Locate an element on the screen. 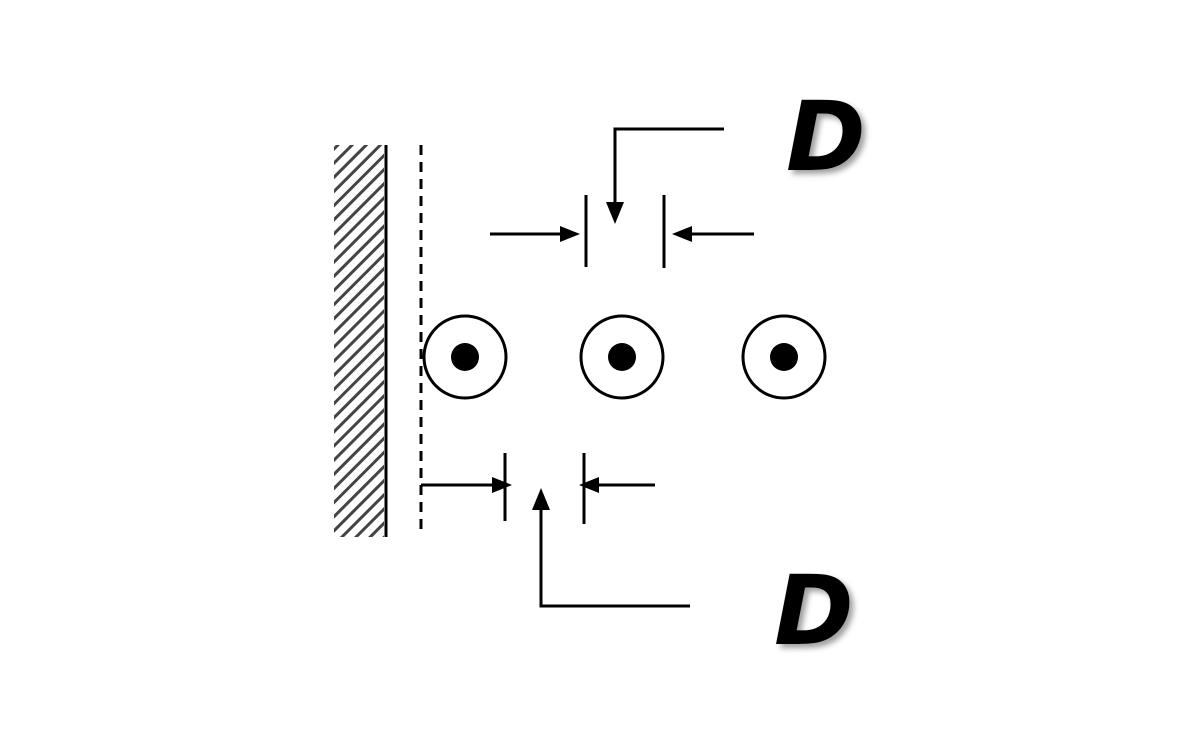 The height and width of the screenshot is (750, 1200). bottom-leader-line is located at coordinates (611, 548).